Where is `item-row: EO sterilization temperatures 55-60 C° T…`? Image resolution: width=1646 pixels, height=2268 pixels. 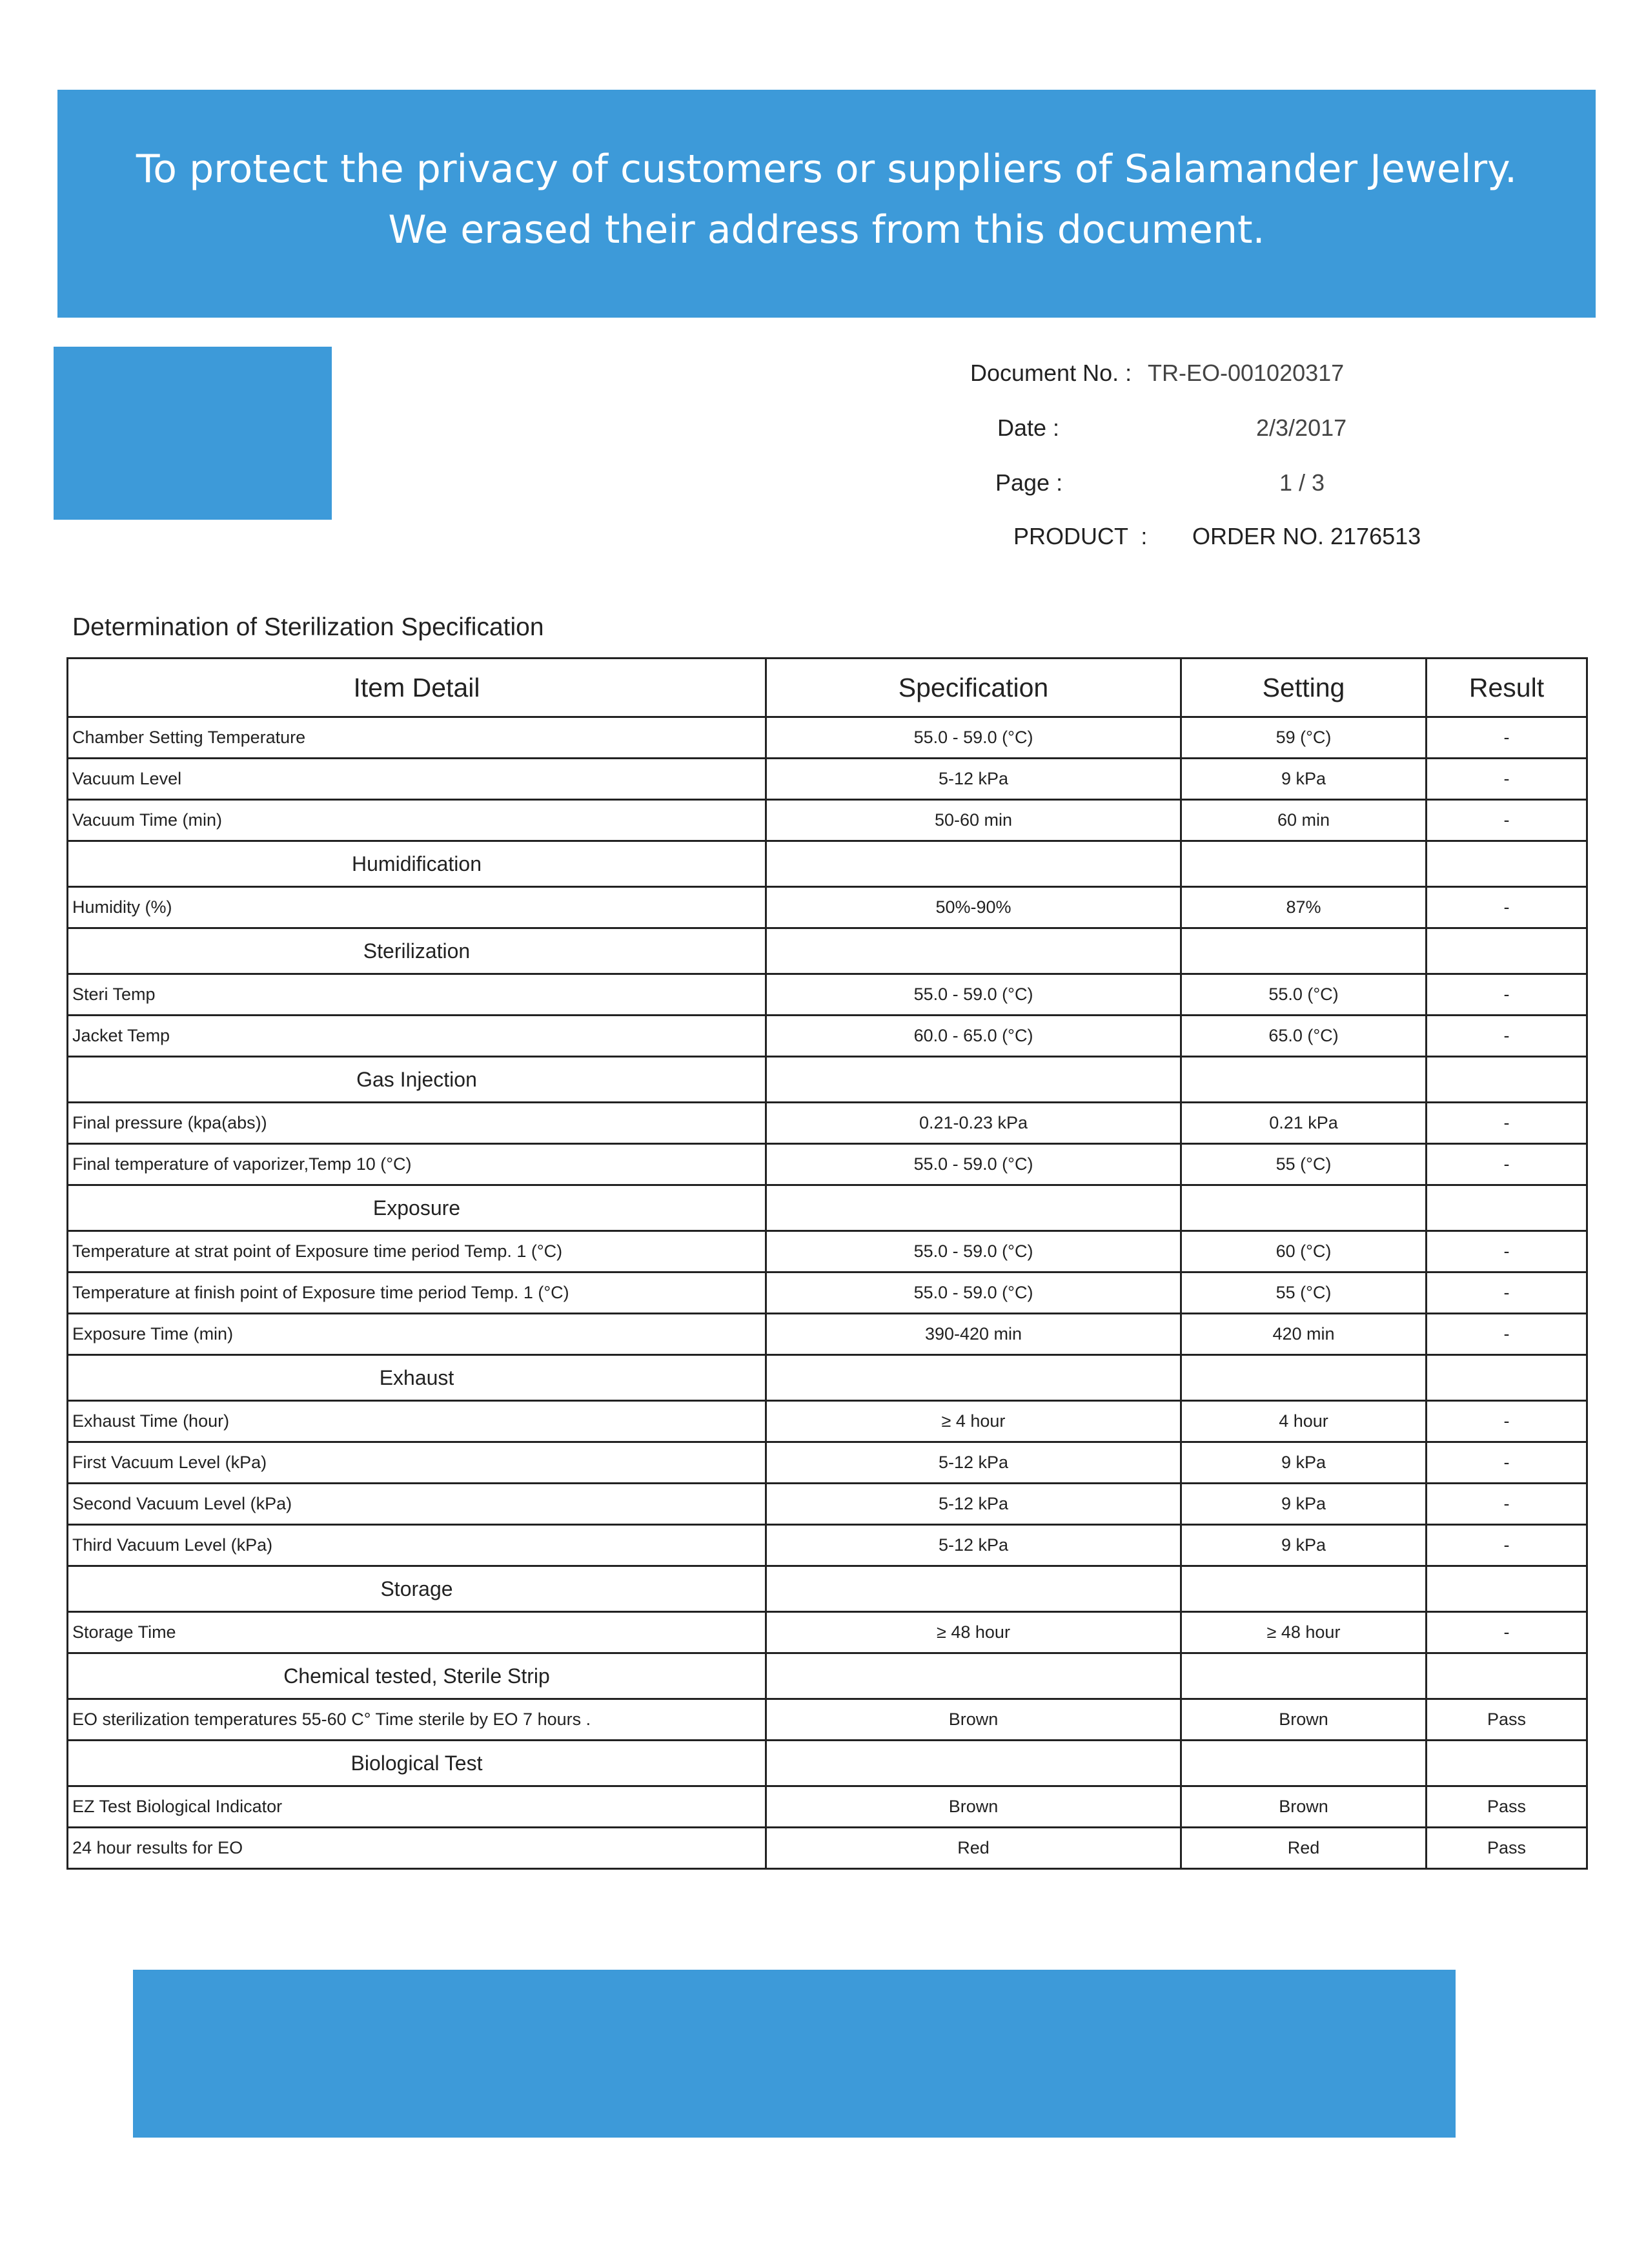
item-row: EO sterilization temperatures 55-60 C° T… is located at coordinates (827, 1719).